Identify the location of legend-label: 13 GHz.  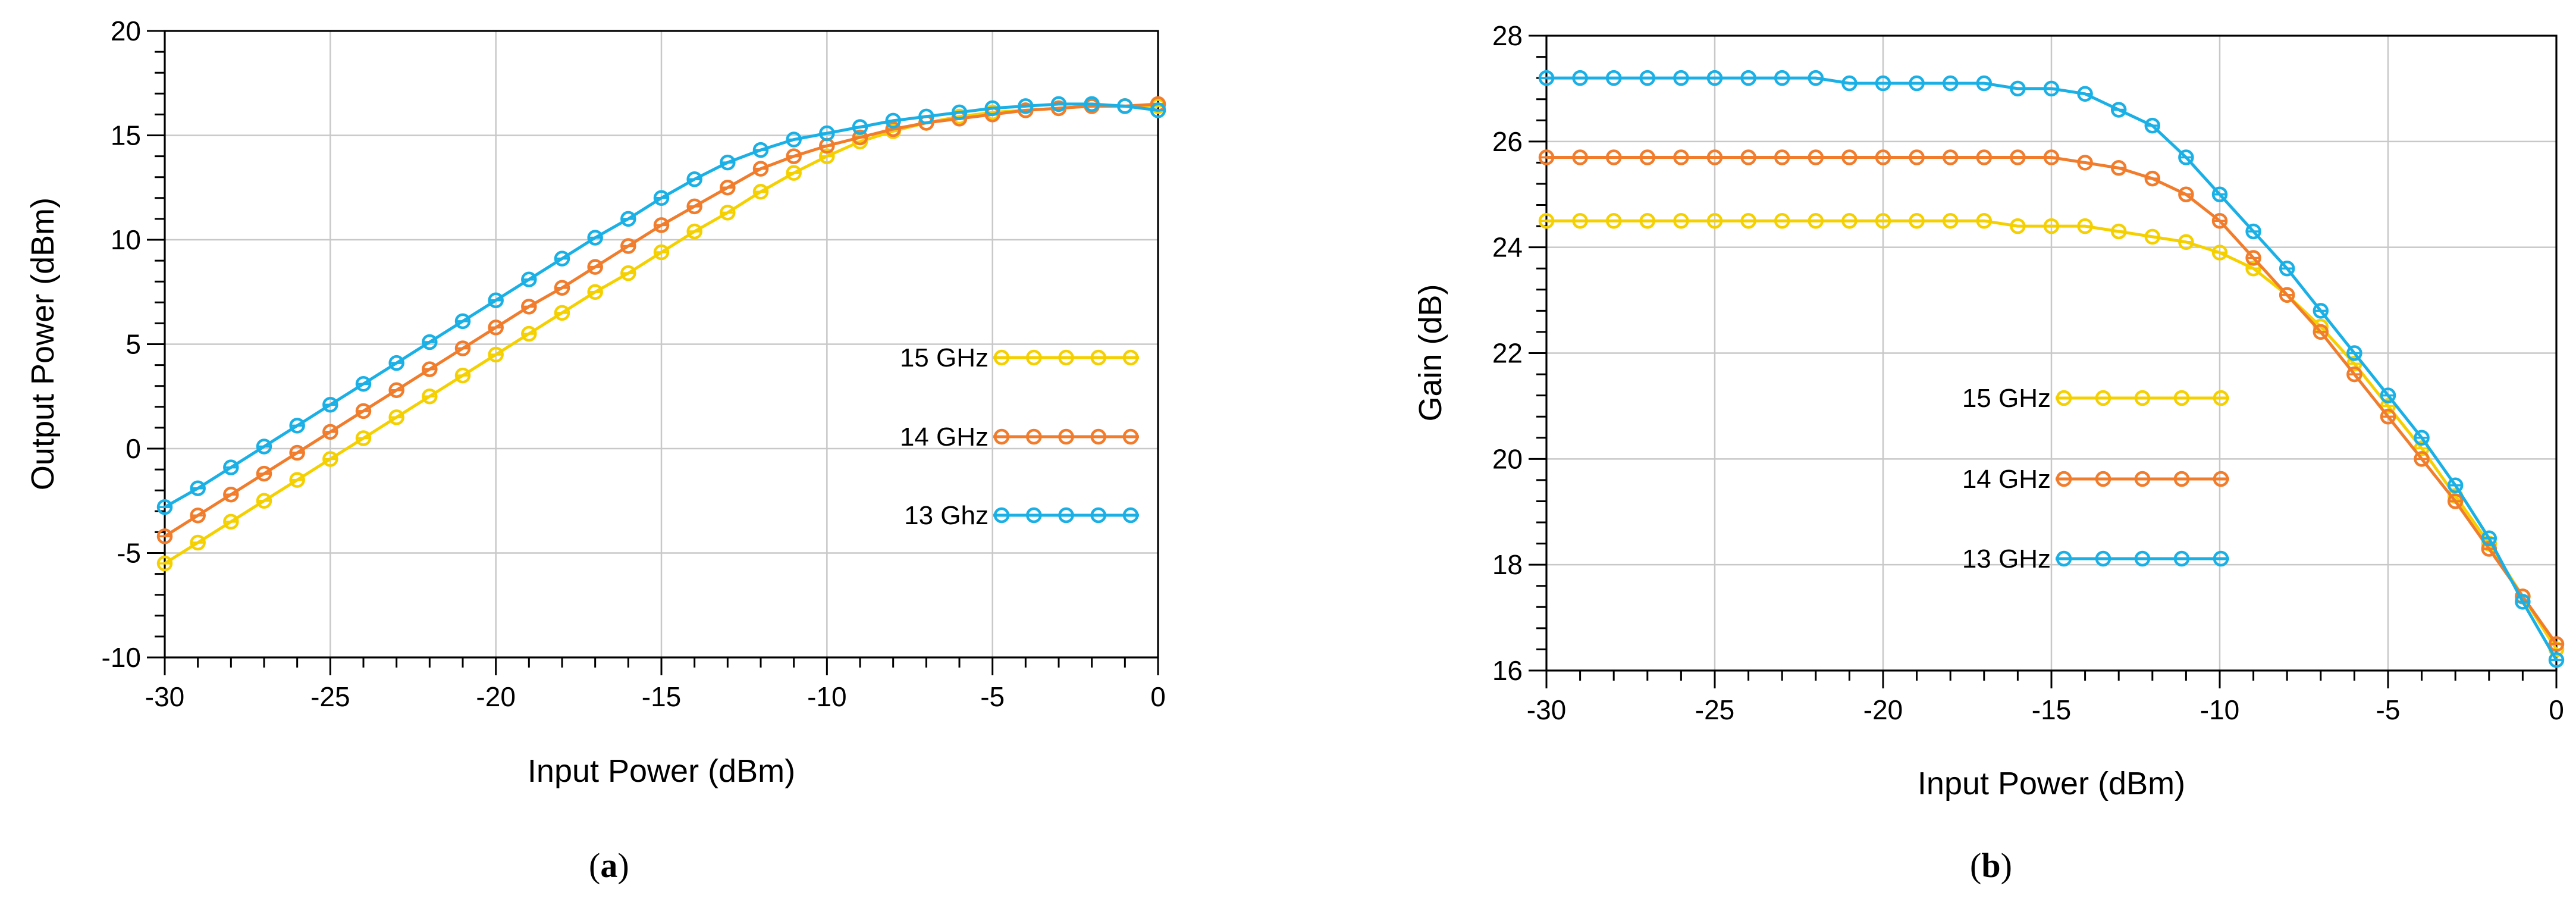
(2006, 559).